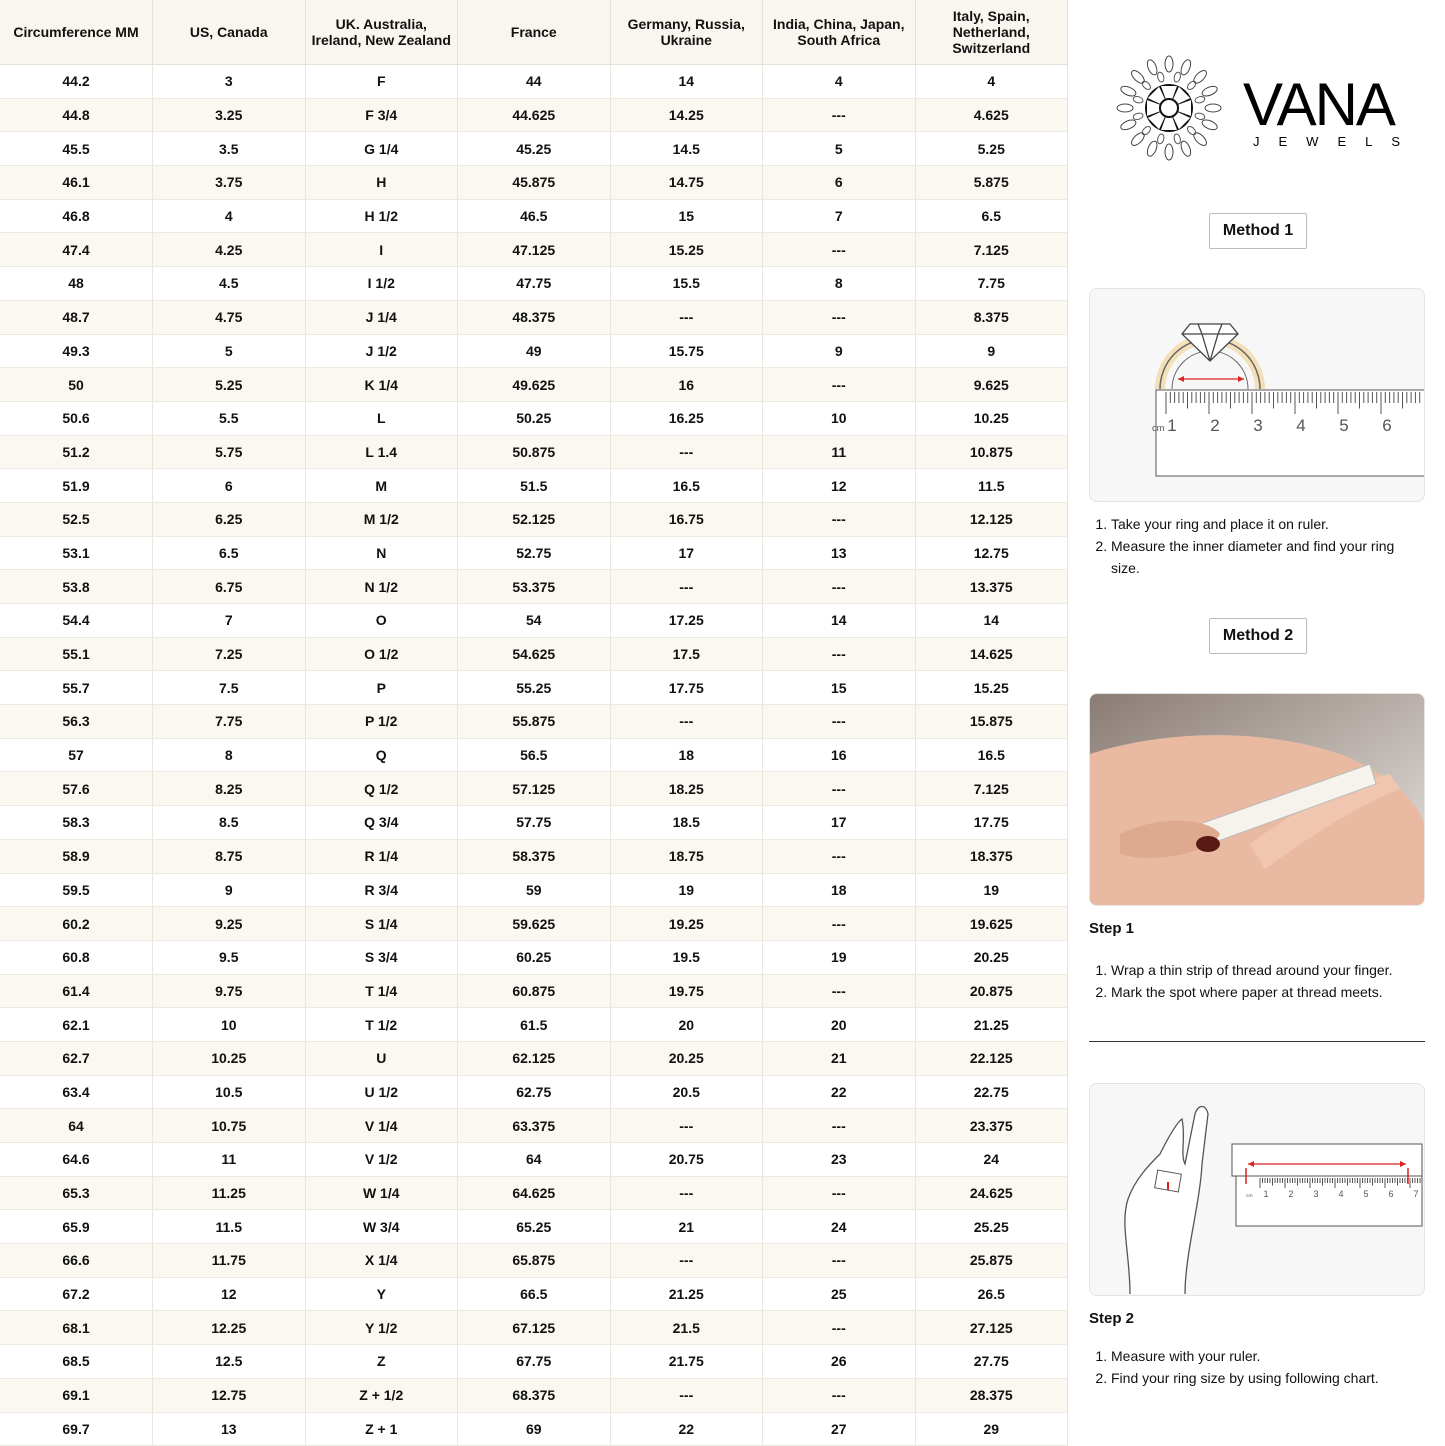 The image size is (1445, 1446). I want to click on cell: 63.375, so click(534, 1125).